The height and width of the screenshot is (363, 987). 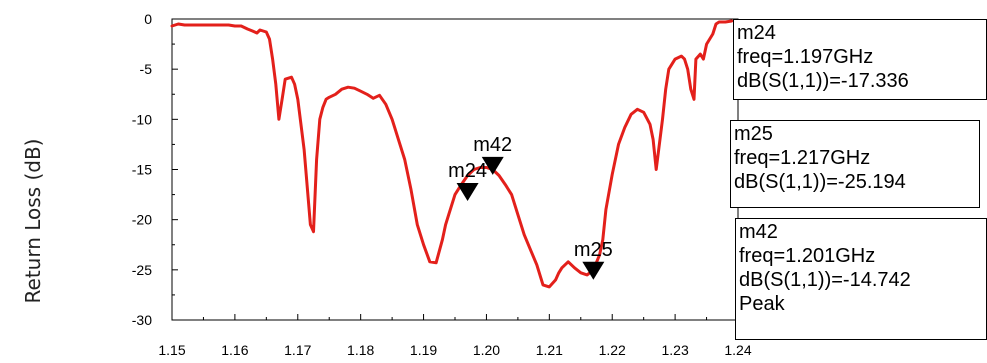 I want to click on x-tick-label: 1.20, so click(x=486, y=350).